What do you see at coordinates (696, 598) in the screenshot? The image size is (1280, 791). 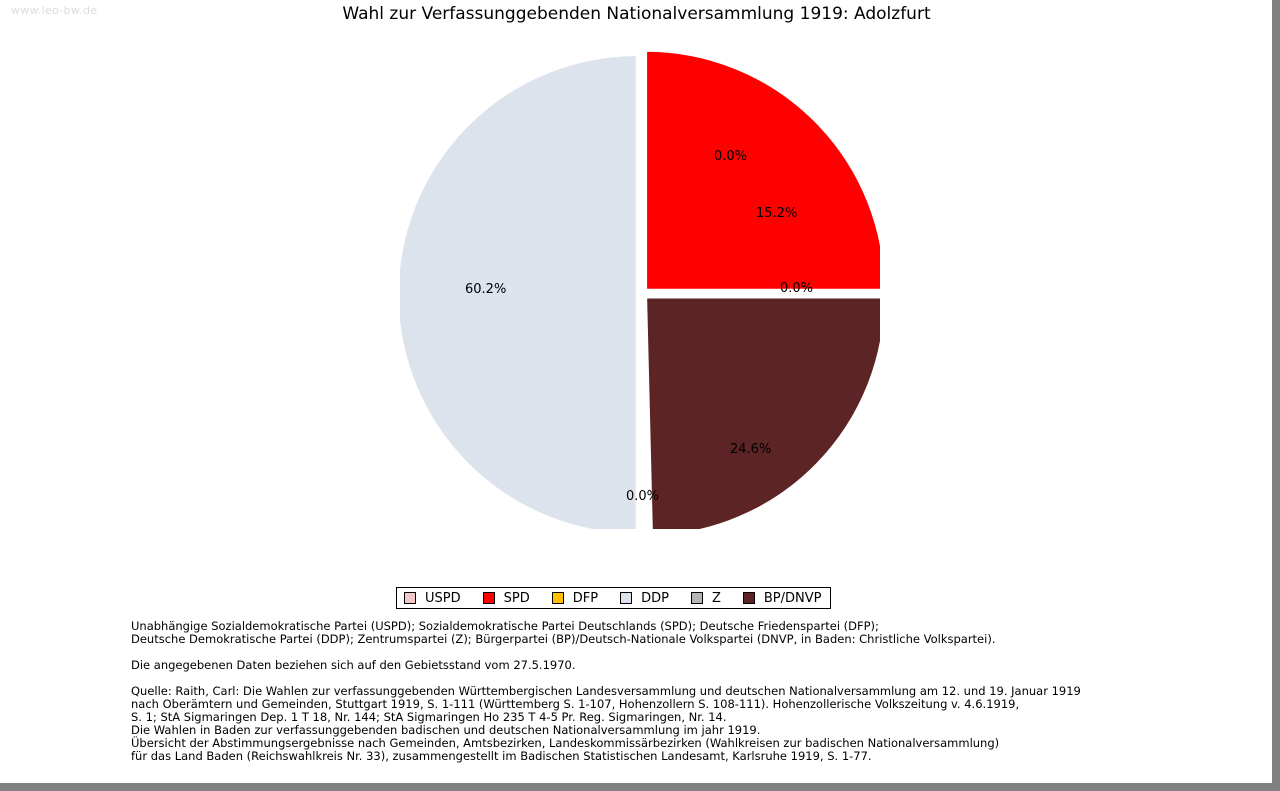 I see `legend-swatch-z` at bounding box center [696, 598].